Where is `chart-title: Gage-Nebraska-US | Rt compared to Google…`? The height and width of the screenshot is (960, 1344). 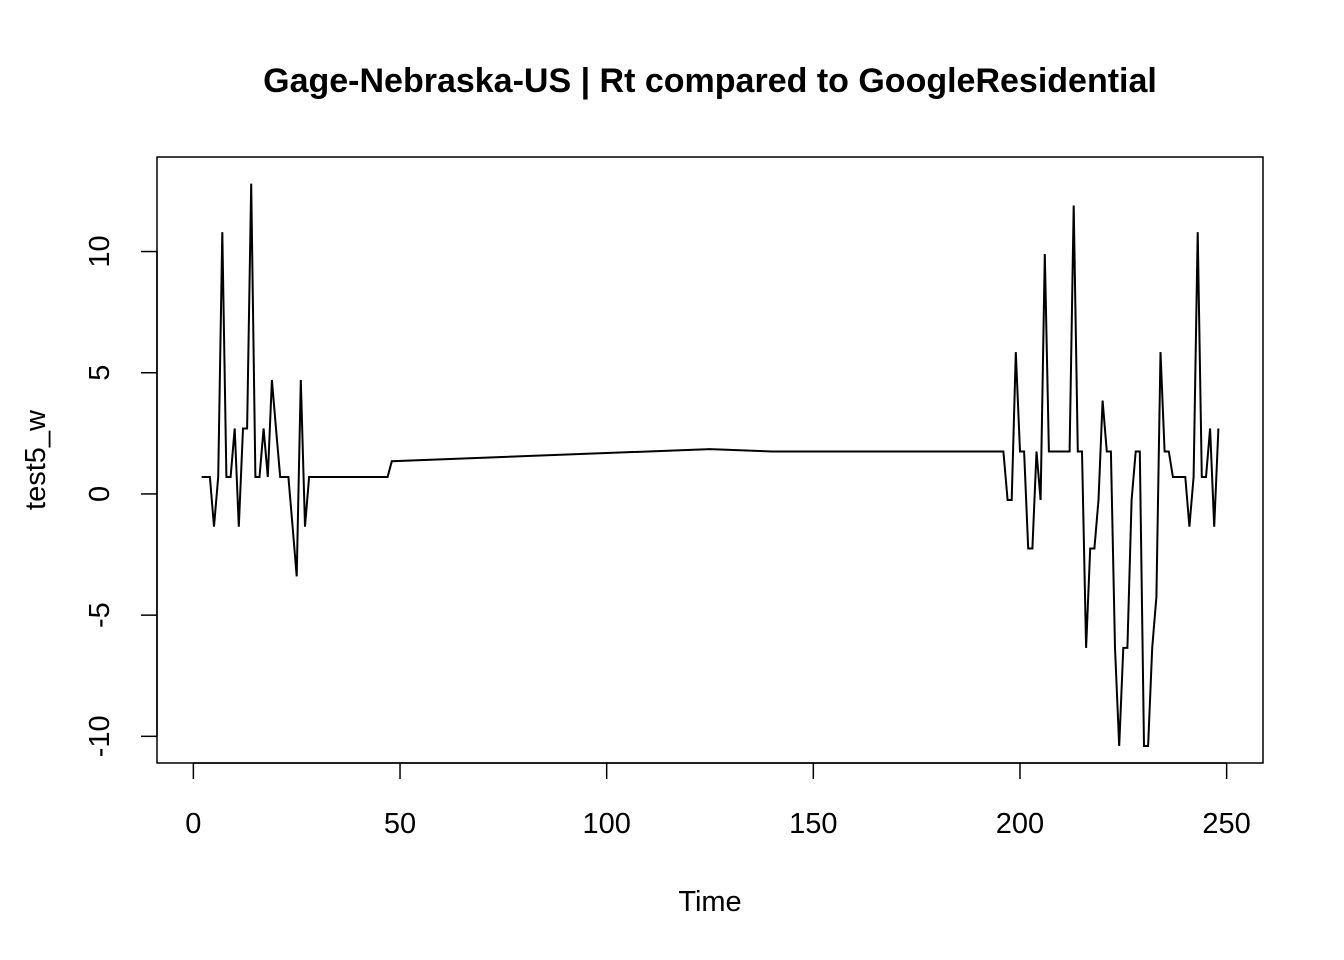
chart-title: Gage-Nebraska-US | Rt compared to Google… is located at coordinates (710, 81).